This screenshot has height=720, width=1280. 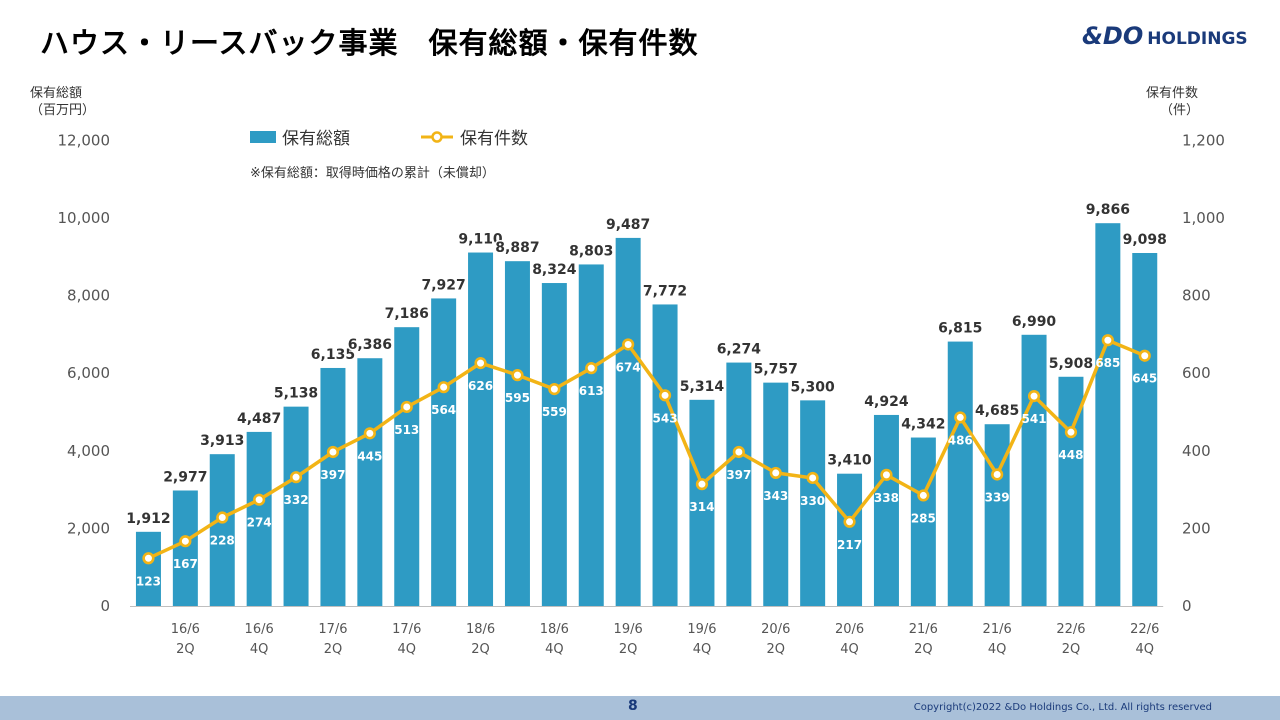 What do you see at coordinates (701, 507) in the screenshot?
I see `line-value-label: 314` at bounding box center [701, 507].